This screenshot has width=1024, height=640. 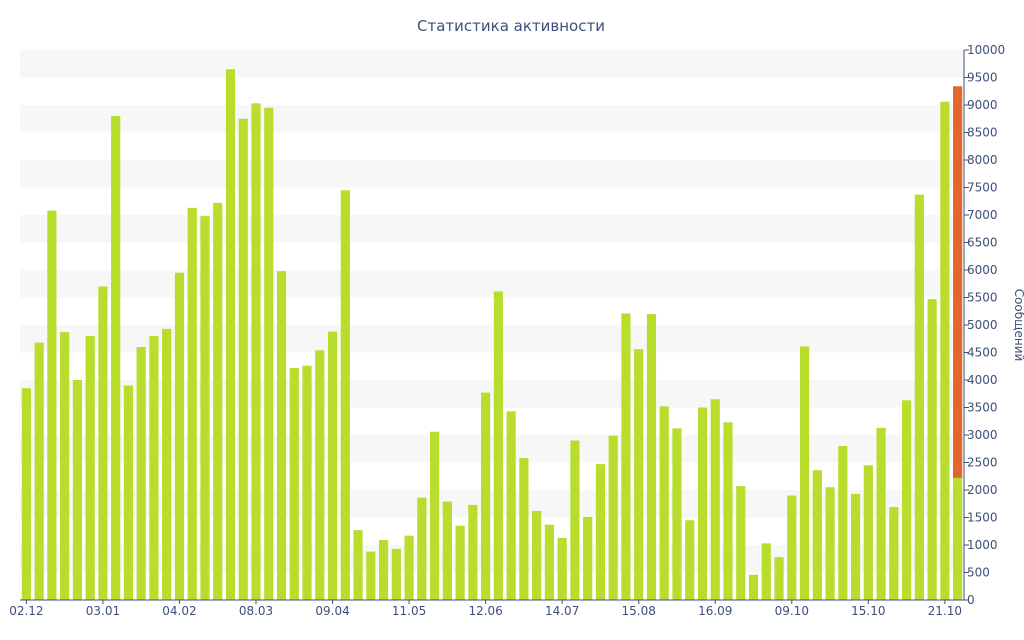 I want to click on y-tick-label: 4000, so click(x=982, y=380).